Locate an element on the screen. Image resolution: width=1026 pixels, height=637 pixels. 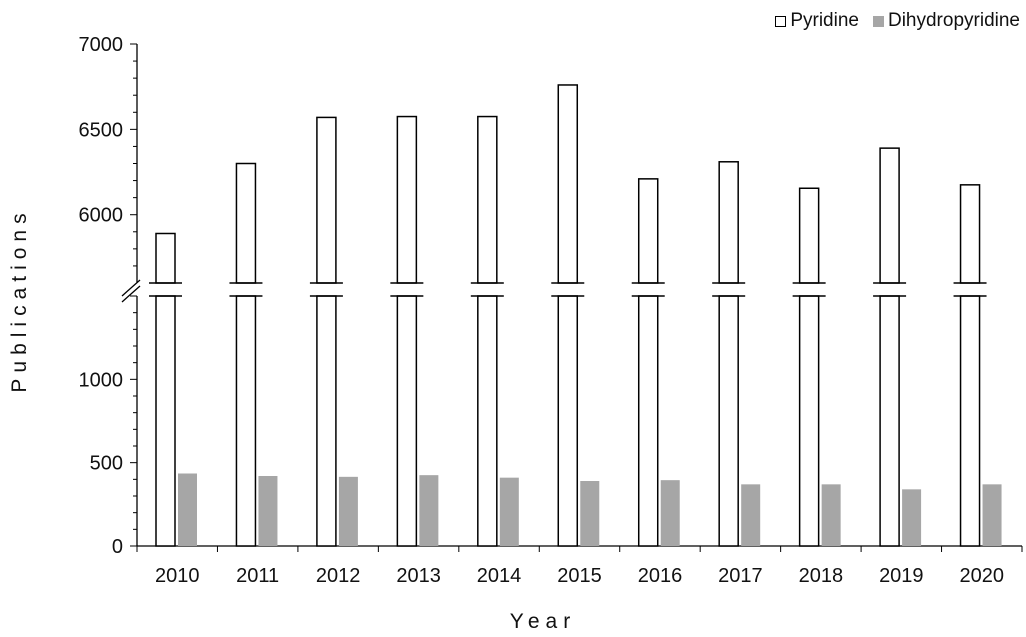
y-tick-label: 7000 is located at coordinates (101, 45).